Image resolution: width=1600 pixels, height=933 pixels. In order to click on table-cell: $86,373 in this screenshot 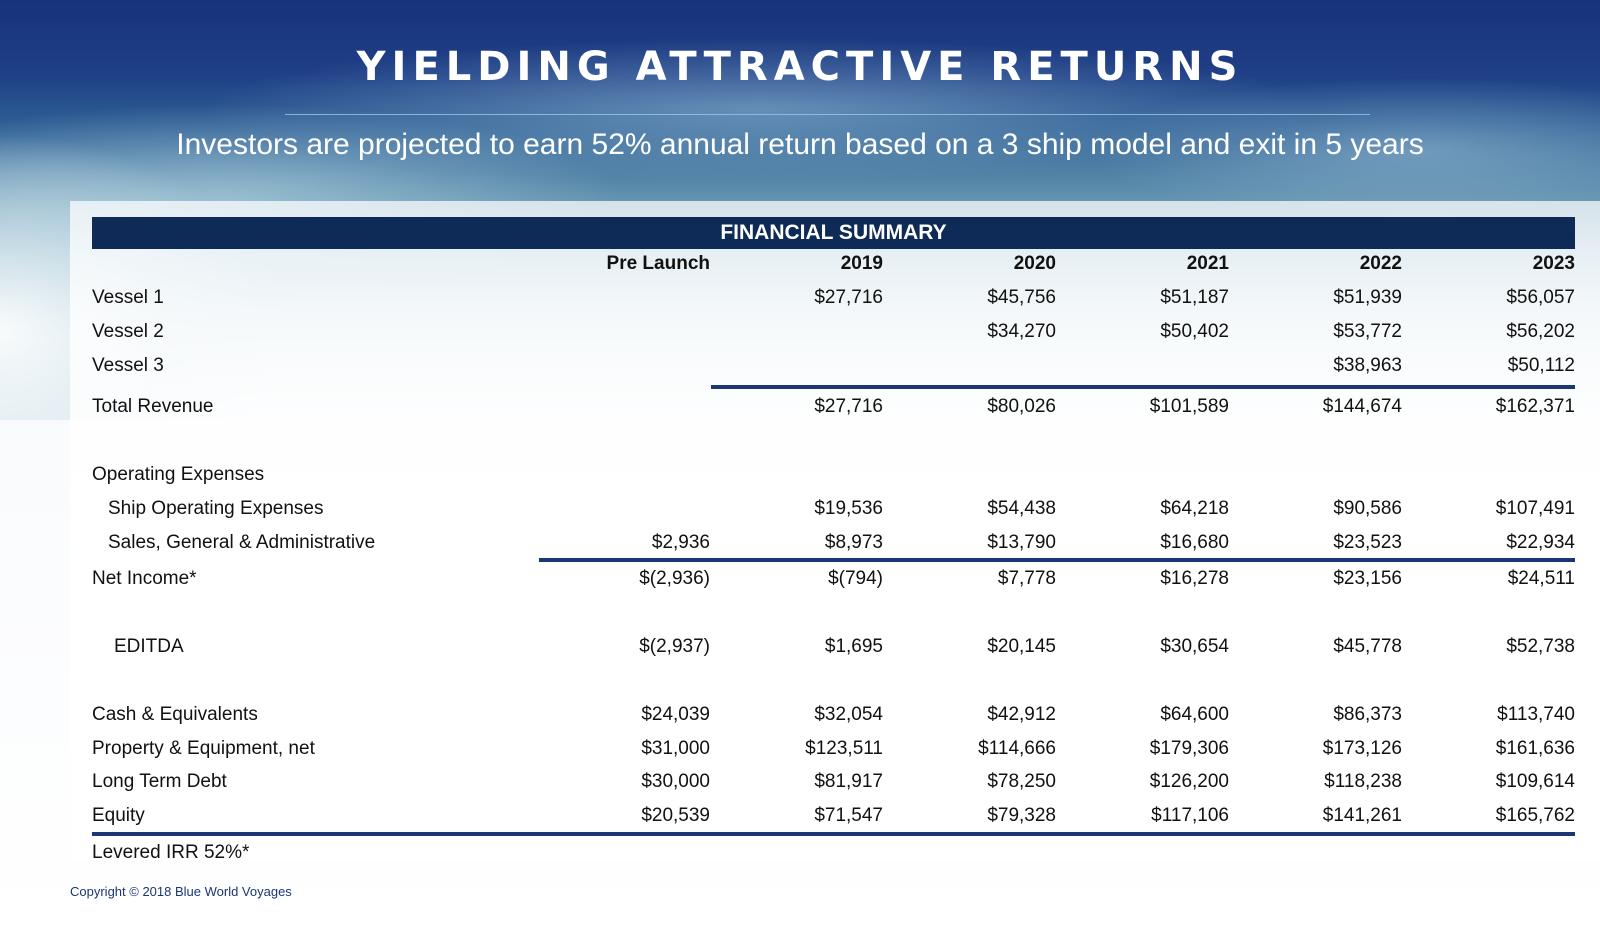, I will do `click(1367, 714)`.